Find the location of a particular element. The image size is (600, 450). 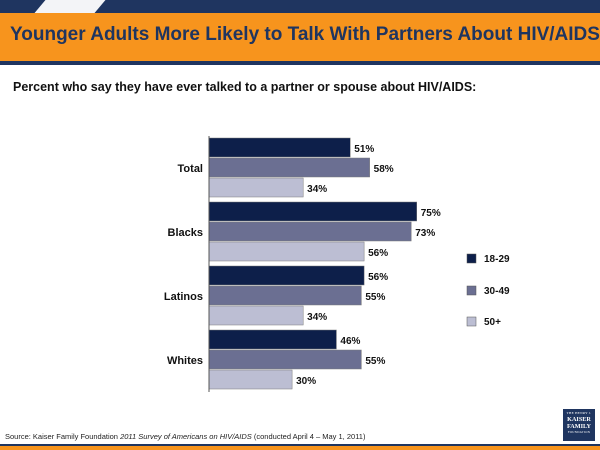

data-label: 30% is located at coordinates (306, 381).